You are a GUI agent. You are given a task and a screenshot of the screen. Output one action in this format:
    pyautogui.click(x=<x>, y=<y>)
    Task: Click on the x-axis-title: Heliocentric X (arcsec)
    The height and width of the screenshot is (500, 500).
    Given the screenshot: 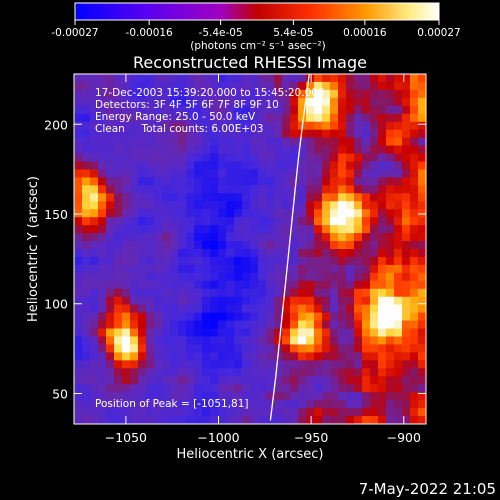 What is the action you would take?
    pyautogui.click(x=250, y=454)
    